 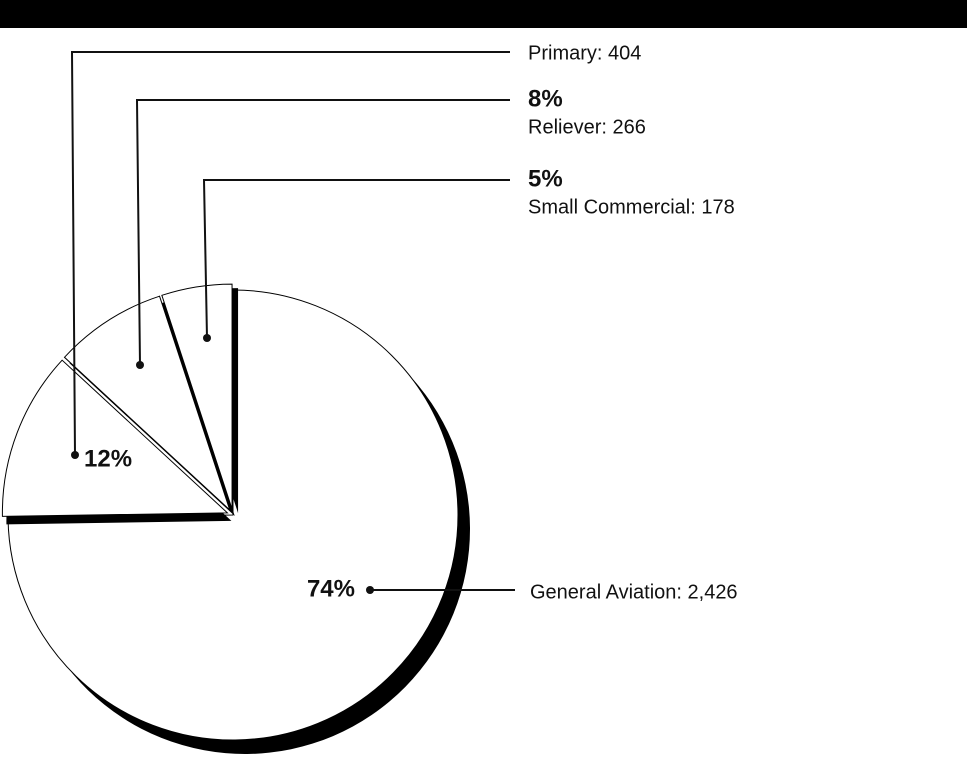 What do you see at coordinates (634, 592) in the screenshot?
I see `category-label: General Aviation: 2,426` at bounding box center [634, 592].